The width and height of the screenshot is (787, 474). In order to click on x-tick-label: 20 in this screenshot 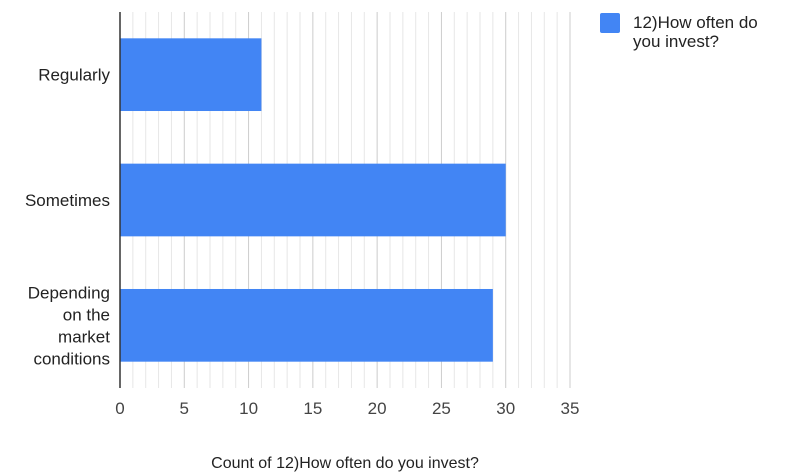, I will do `click(377, 408)`.